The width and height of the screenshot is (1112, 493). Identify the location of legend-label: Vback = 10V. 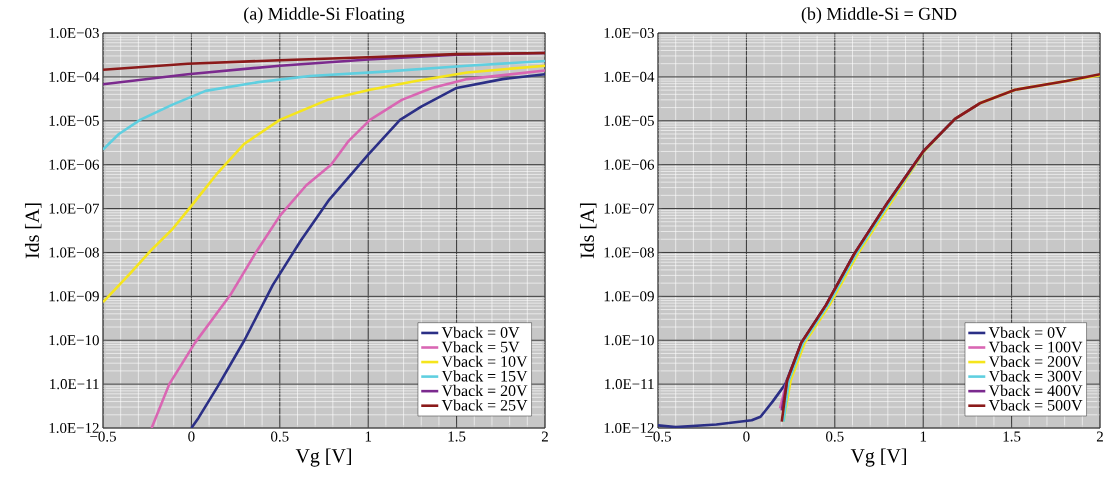
(484, 361).